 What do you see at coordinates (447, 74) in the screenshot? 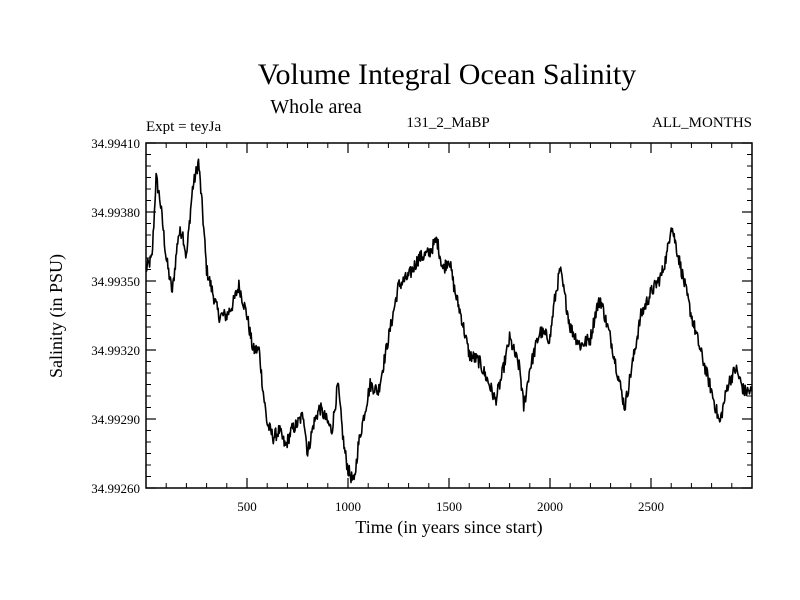
I see `chart-title: Volume Integral Ocean Salinity` at bounding box center [447, 74].